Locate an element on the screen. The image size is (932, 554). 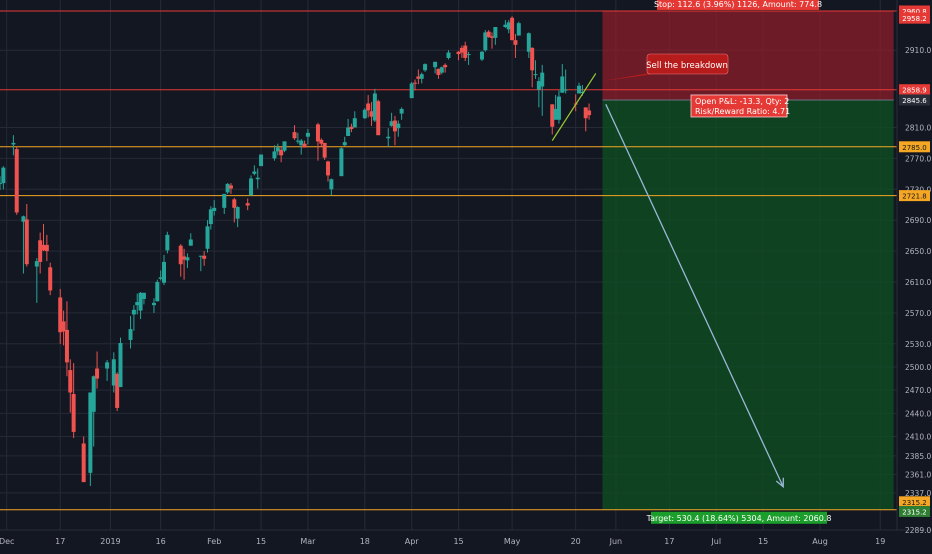
time-tick-label: Jul is located at coordinates (715, 541).